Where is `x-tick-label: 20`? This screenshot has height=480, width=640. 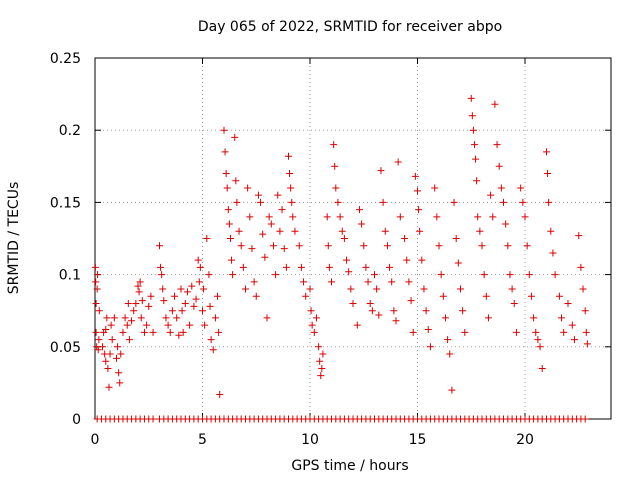 x-tick-label: 20 is located at coordinates (525, 440).